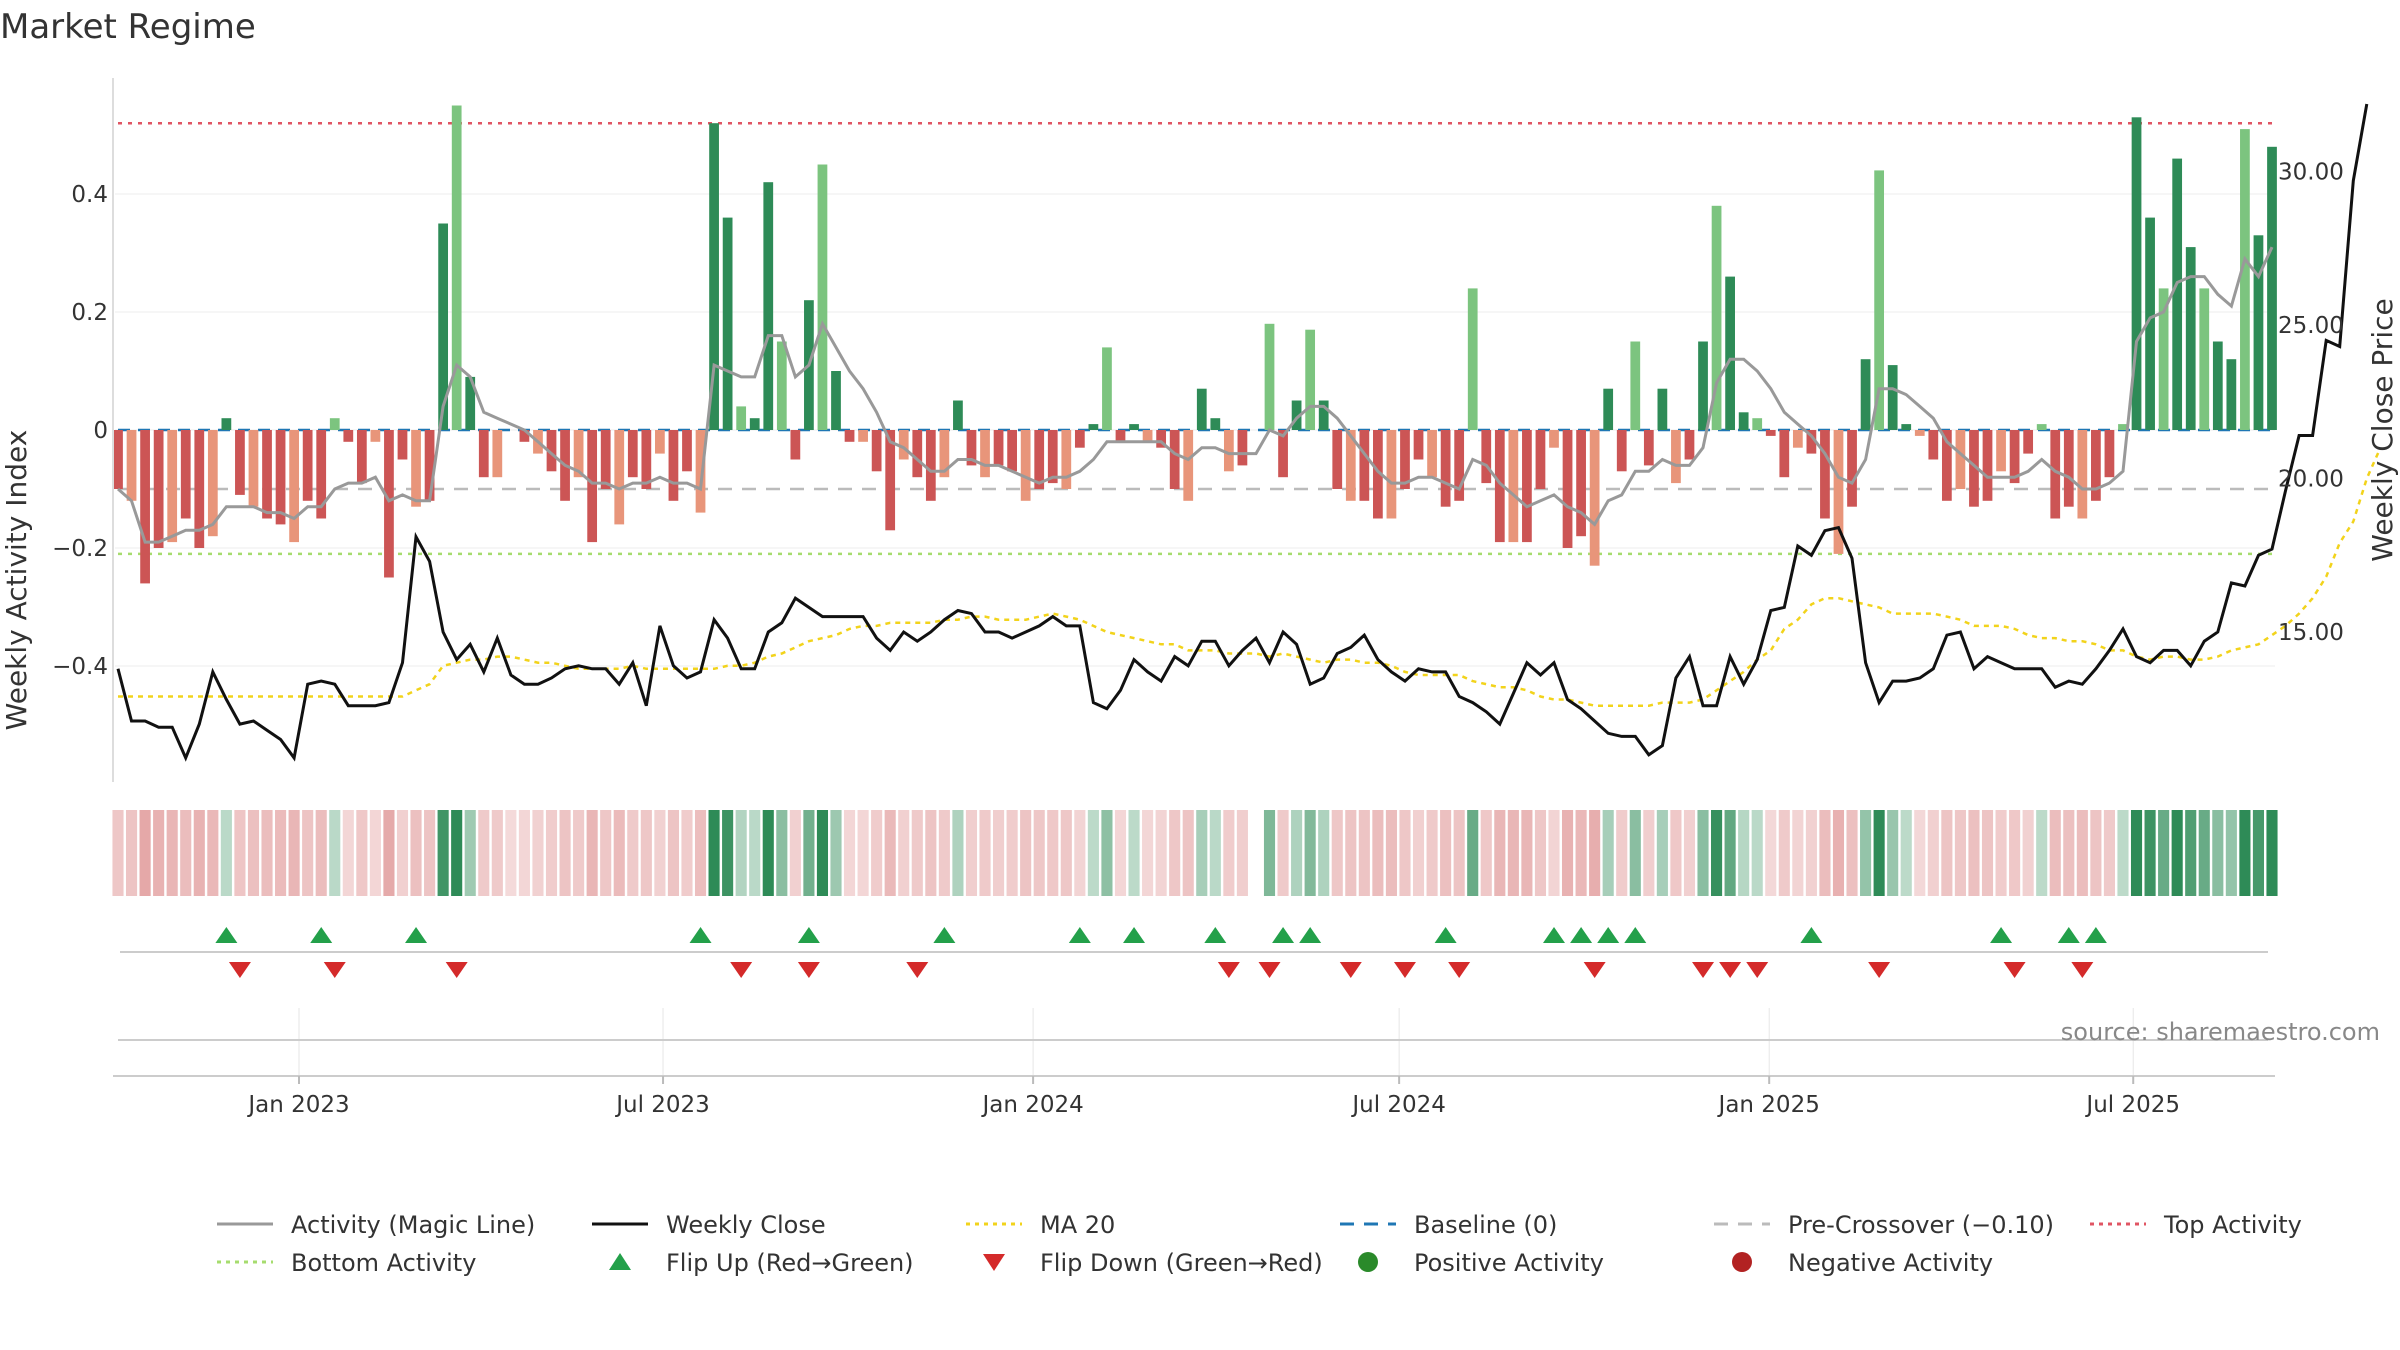 The width and height of the screenshot is (2400, 1350). Describe the element at coordinates (1884, 1225) in the screenshot. I see `legend-item: Pre-Crossover (−0.10)` at that location.